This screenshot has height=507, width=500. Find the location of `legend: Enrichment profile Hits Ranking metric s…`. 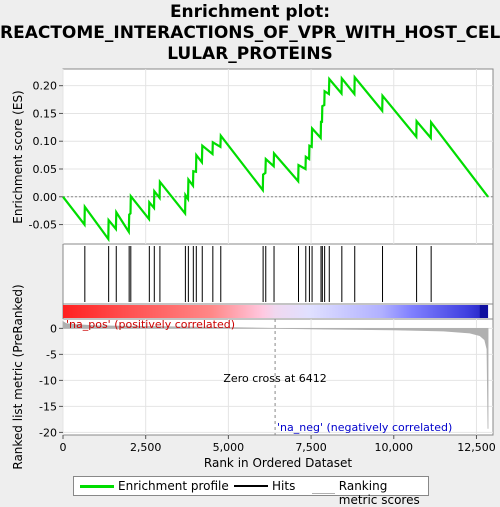

legend: Enrichment profile Hits Ranking metric s… is located at coordinates (251, 491).